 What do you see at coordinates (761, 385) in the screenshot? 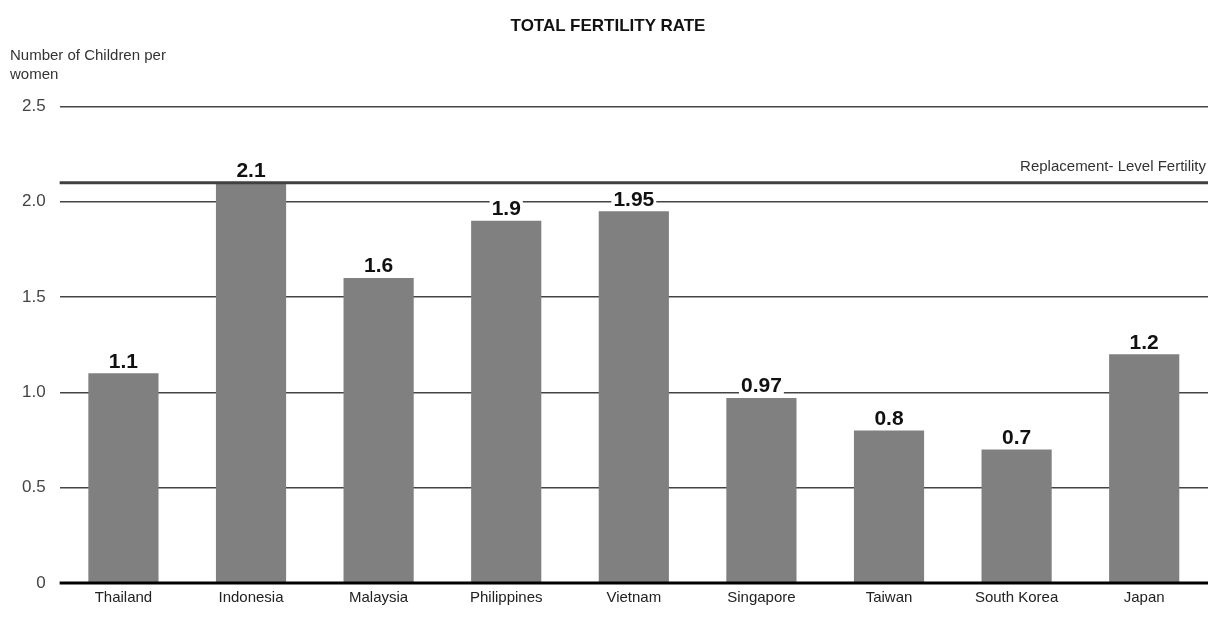
I see `data-label: 0.97` at bounding box center [761, 385].